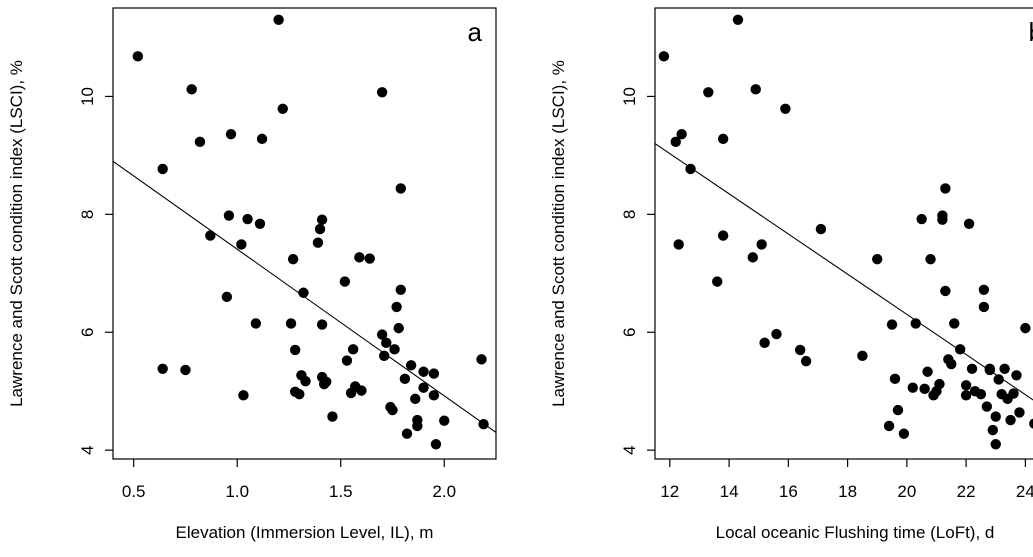  Describe the element at coordinates (729, 491) in the screenshot. I see `panel-b-x-tick-label: 14` at that location.